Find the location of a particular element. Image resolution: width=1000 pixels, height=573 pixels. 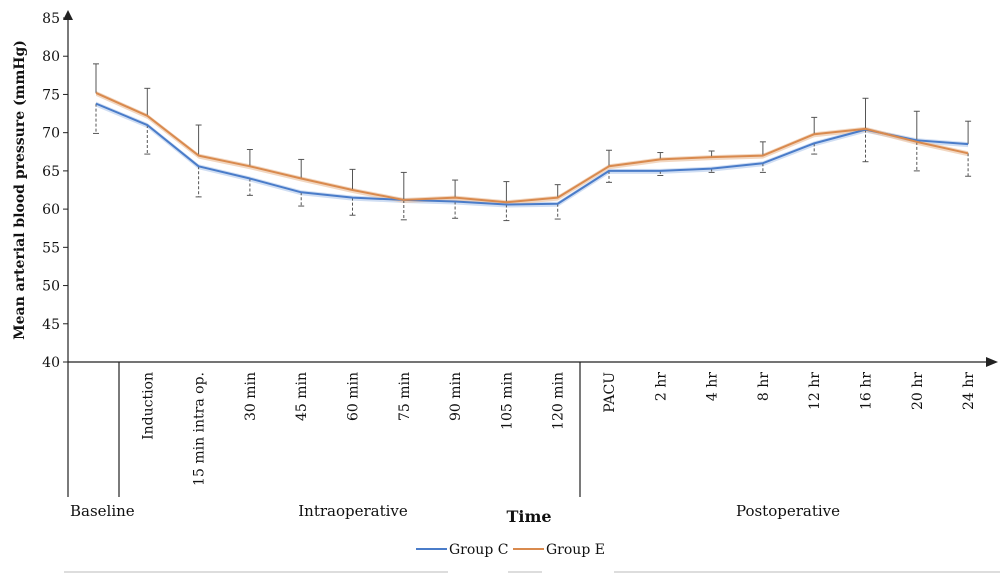

x-tick-label: 15 min intra op. is located at coordinates (200, 429).